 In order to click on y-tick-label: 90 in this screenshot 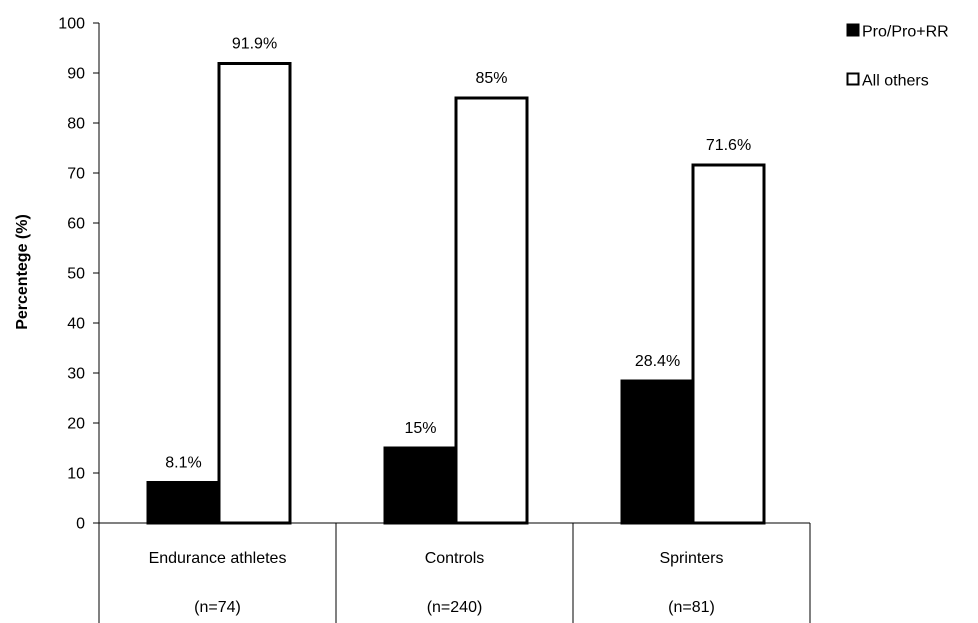, I will do `click(76, 74)`.